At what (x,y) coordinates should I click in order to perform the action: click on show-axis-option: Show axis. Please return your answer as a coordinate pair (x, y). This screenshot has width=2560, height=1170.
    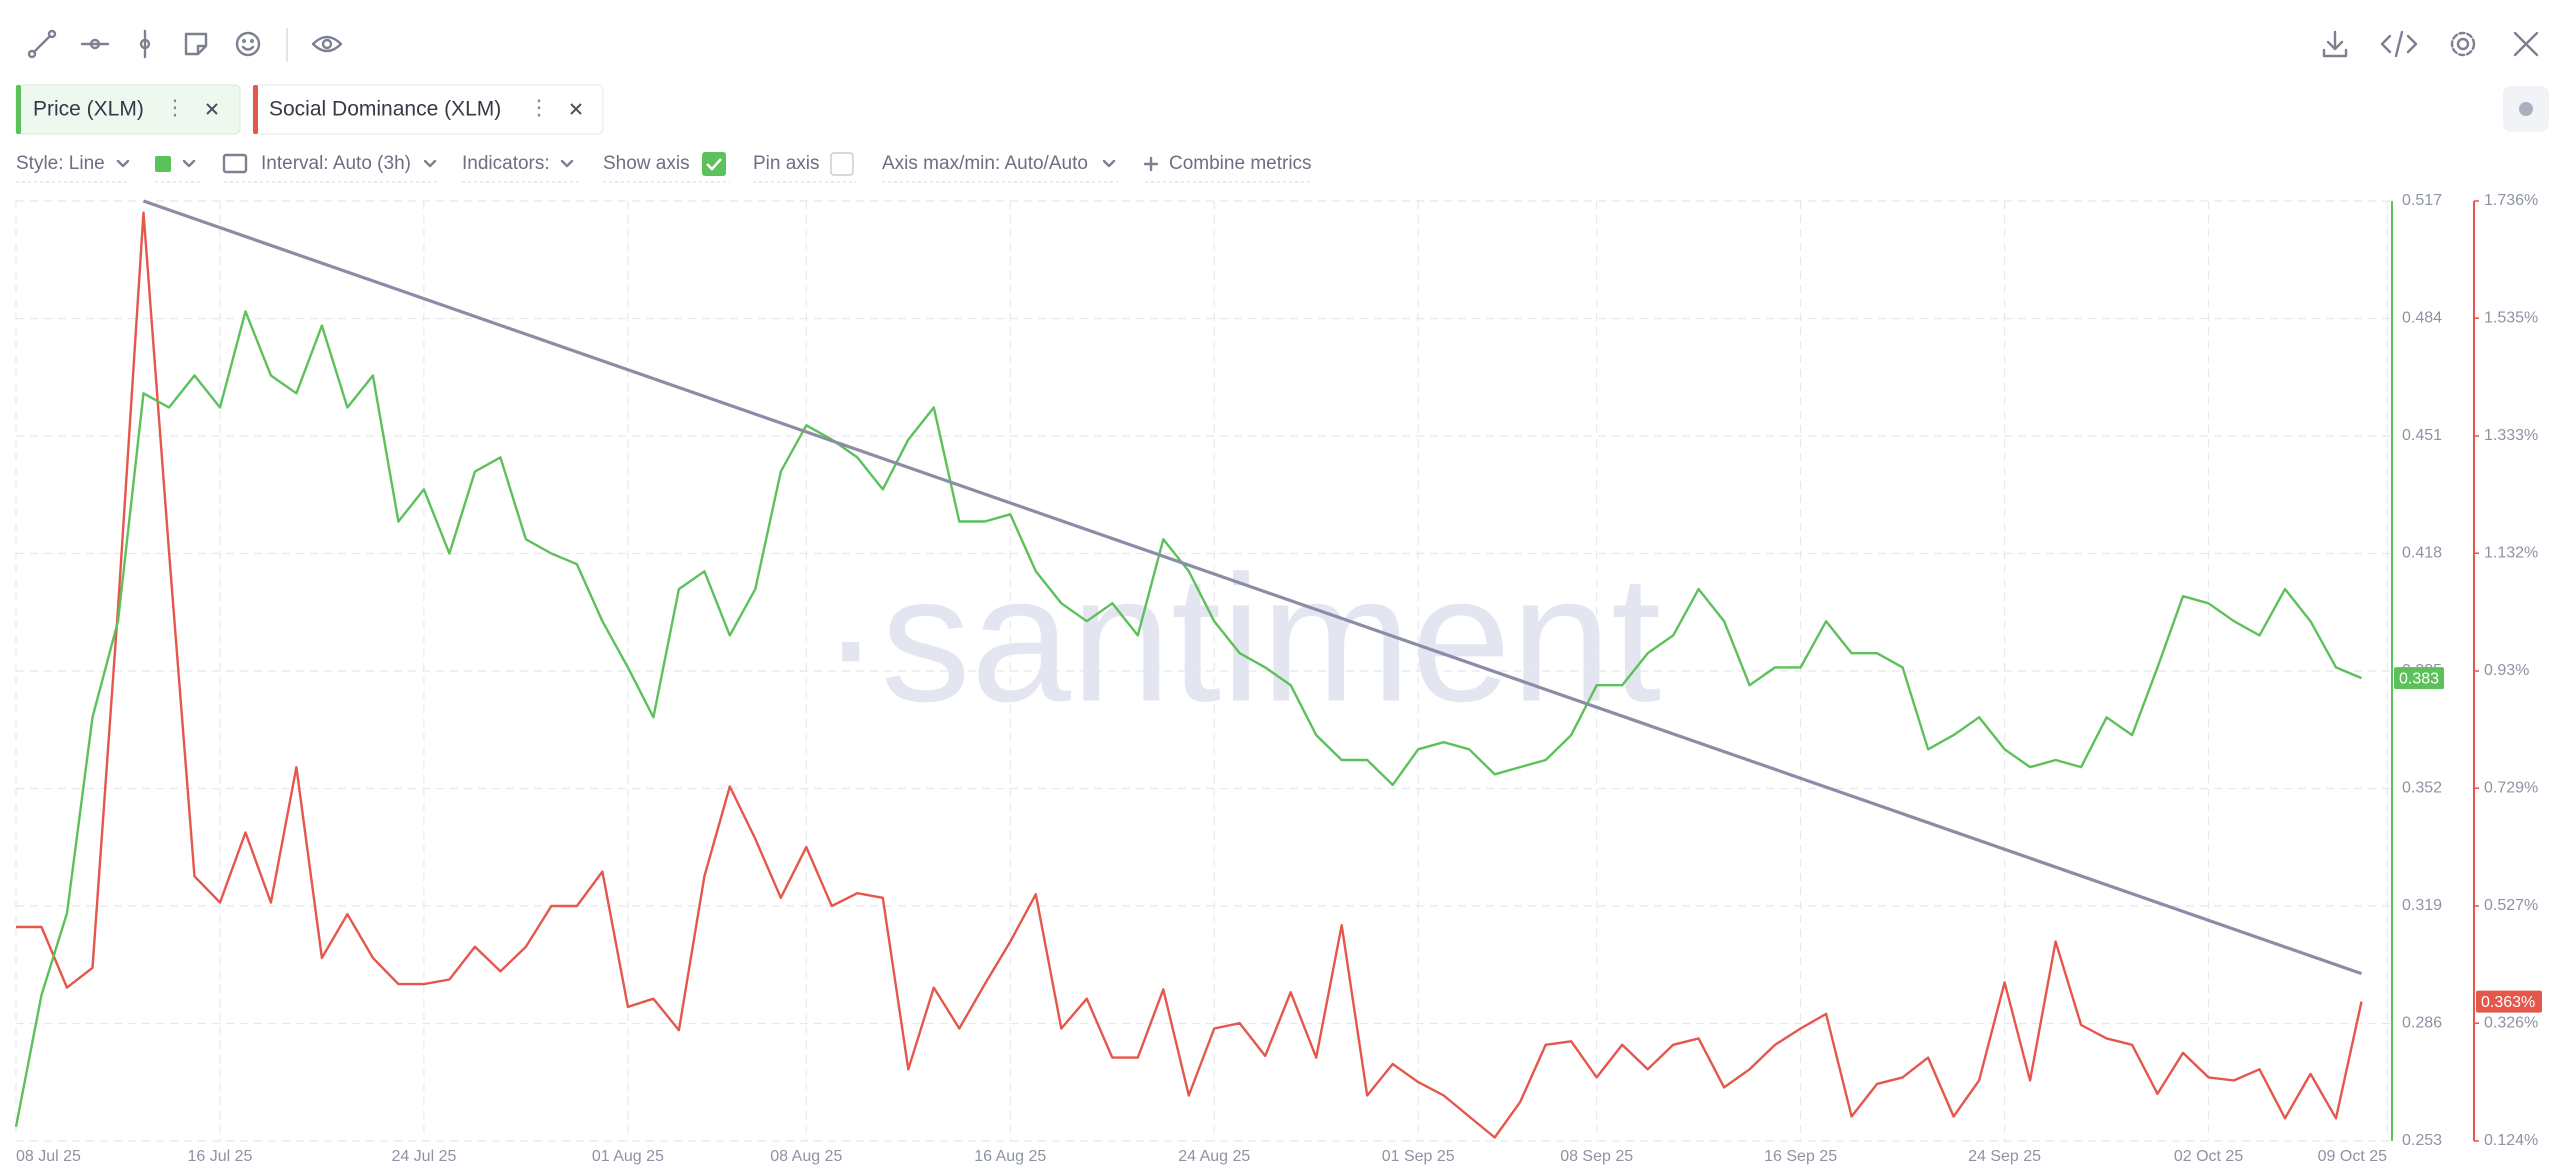
    Looking at the image, I should click on (646, 163).